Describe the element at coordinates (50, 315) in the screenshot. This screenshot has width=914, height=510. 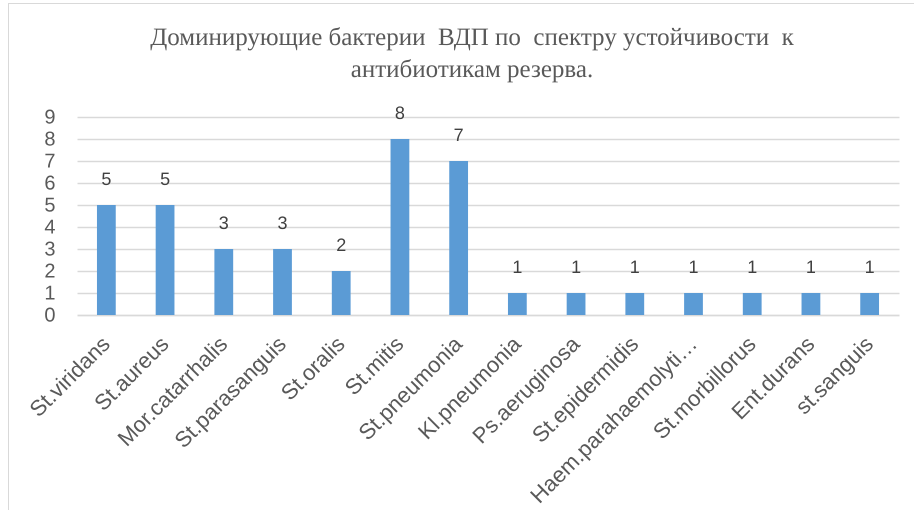
I see `y-tick-label: 0` at that location.